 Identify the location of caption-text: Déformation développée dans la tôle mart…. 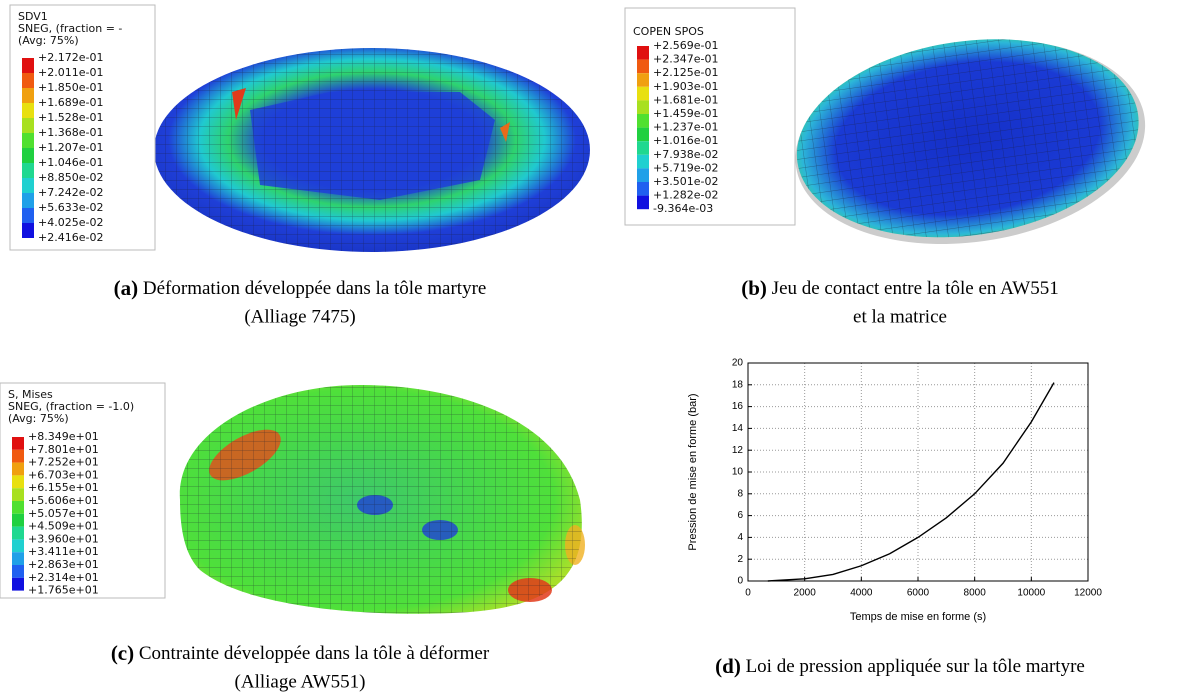
(314, 288).